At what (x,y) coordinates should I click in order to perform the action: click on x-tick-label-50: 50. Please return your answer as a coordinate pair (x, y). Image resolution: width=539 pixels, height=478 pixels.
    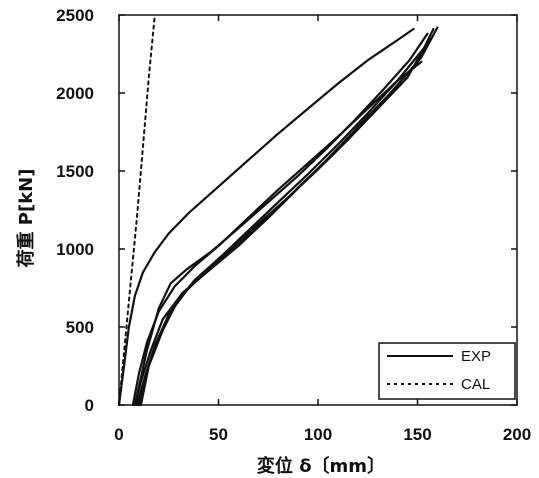
    Looking at the image, I should click on (218, 434).